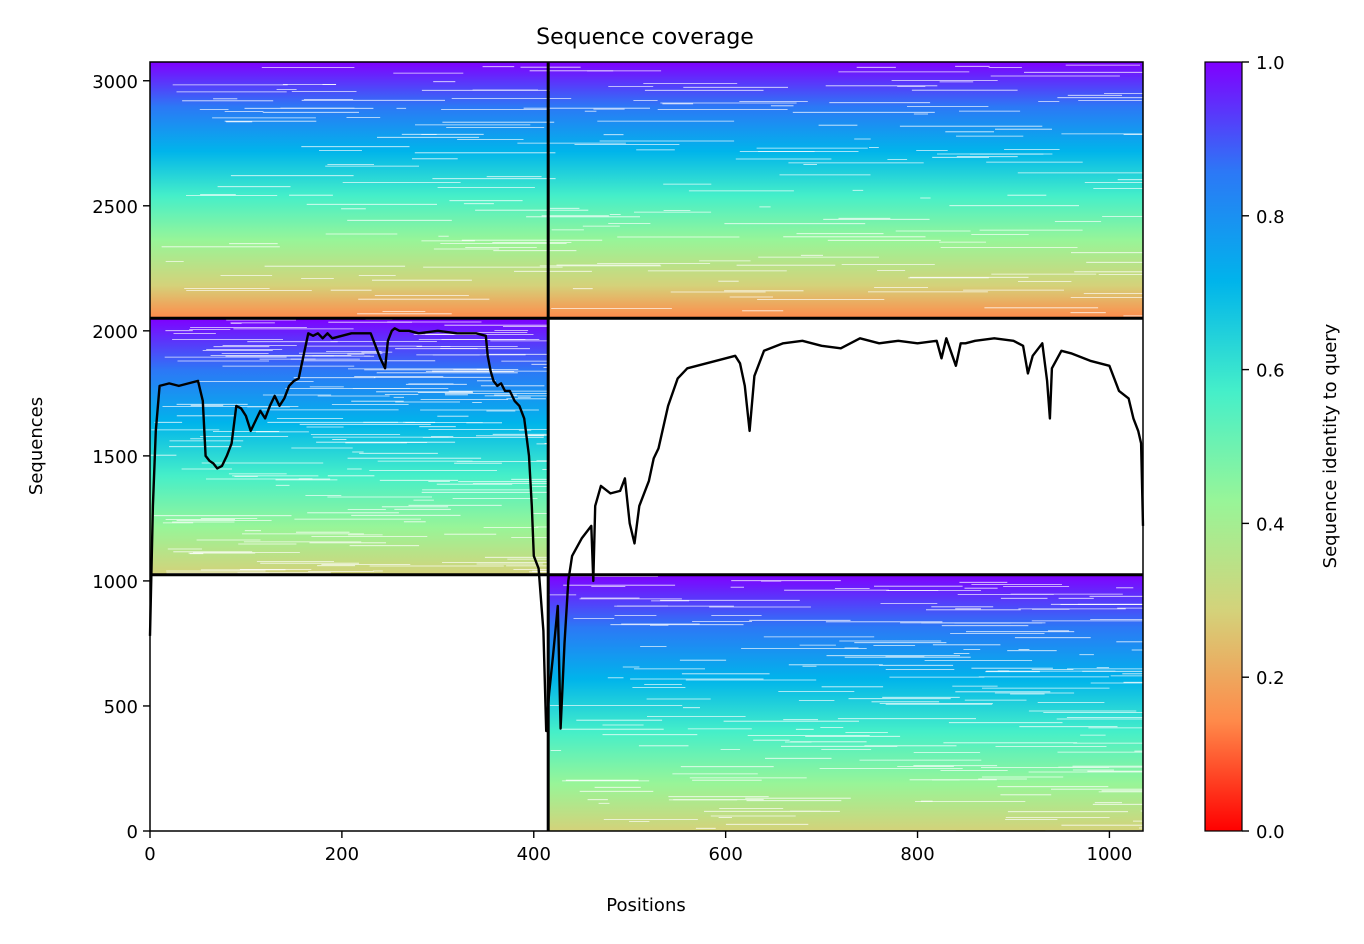 This screenshot has height=944, width=1364. I want to click on colorbar-tick-label: 1.0, so click(1270, 63).